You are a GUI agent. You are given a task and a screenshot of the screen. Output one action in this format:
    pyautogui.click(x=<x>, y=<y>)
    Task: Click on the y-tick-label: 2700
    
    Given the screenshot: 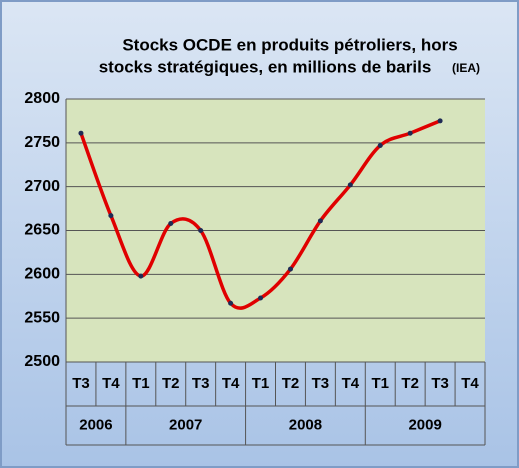 What is the action you would take?
    pyautogui.click(x=42, y=186)
    